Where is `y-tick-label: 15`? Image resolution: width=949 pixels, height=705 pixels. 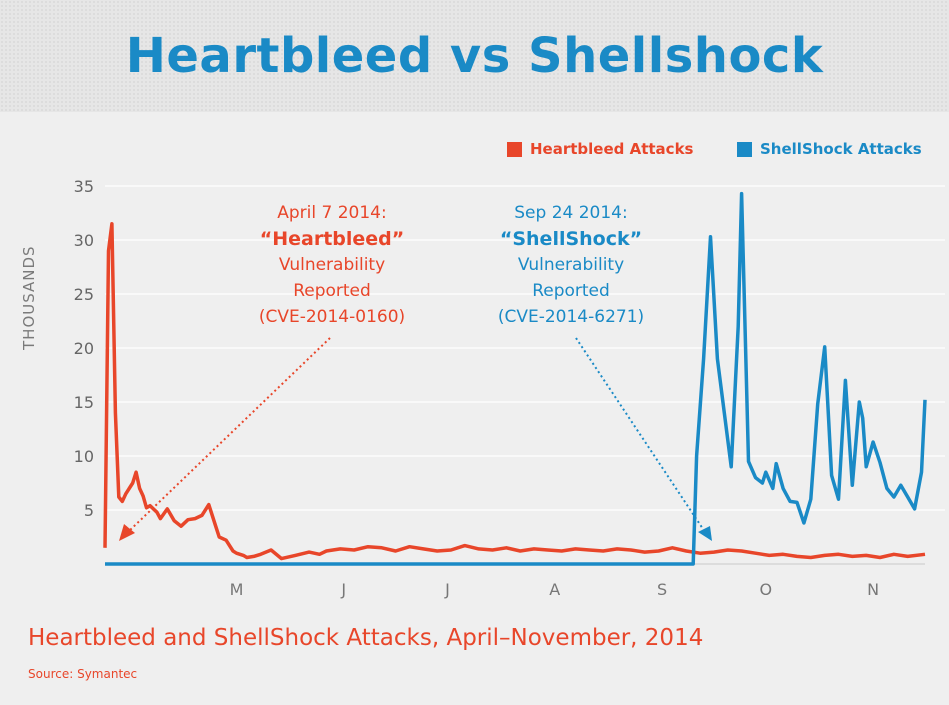
y-tick-label: 15 is located at coordinates (84, 402).